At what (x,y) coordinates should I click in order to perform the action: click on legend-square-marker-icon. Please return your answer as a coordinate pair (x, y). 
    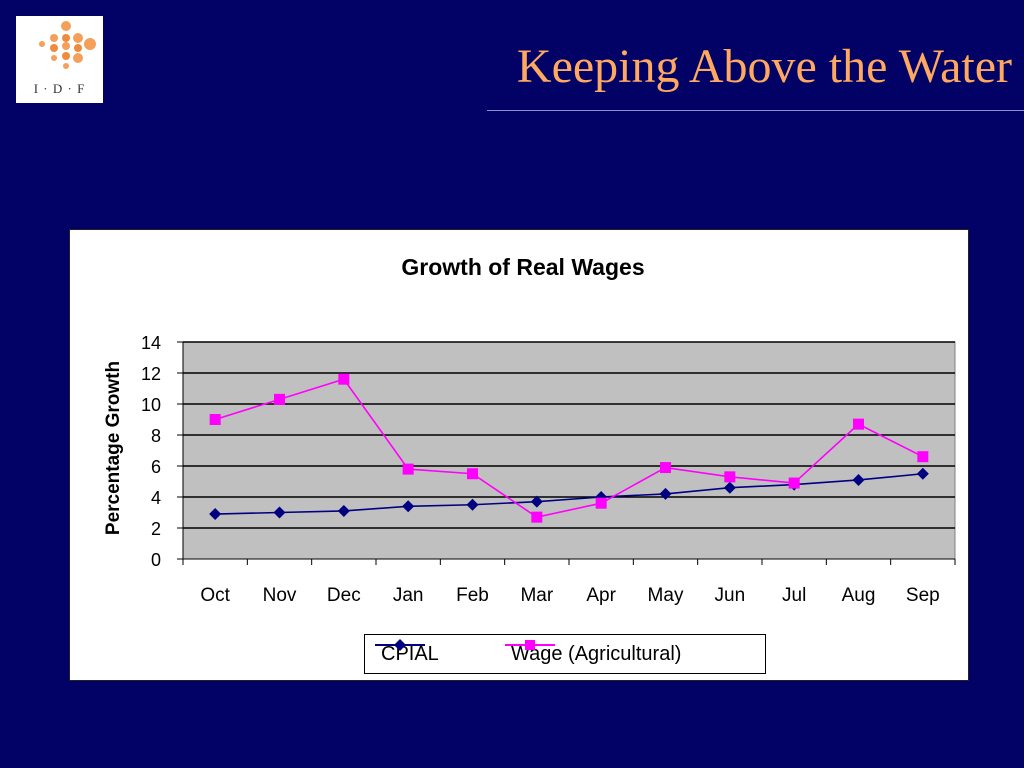
    Looking at the image, I should click on (530, 645).